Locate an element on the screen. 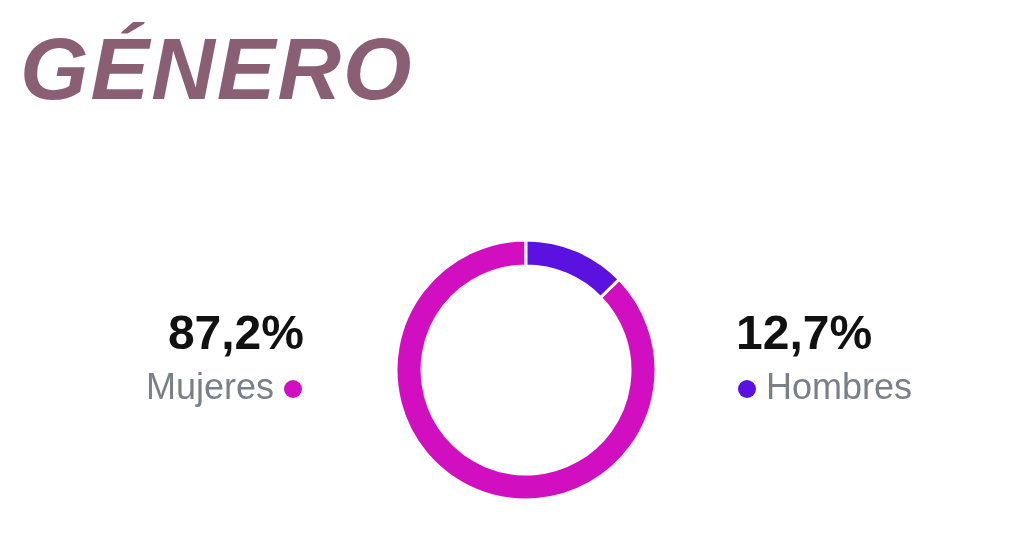 The height and width of the screenshot is (534, 1024). data-label: 87,2% is located at coordinates (235, 332).